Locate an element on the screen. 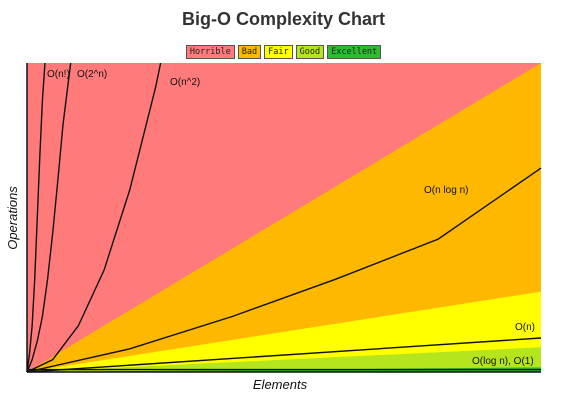 The height and width of the screenshot is (402, 567). legend-item-bad: Bad is located at coordinates (249, 52).